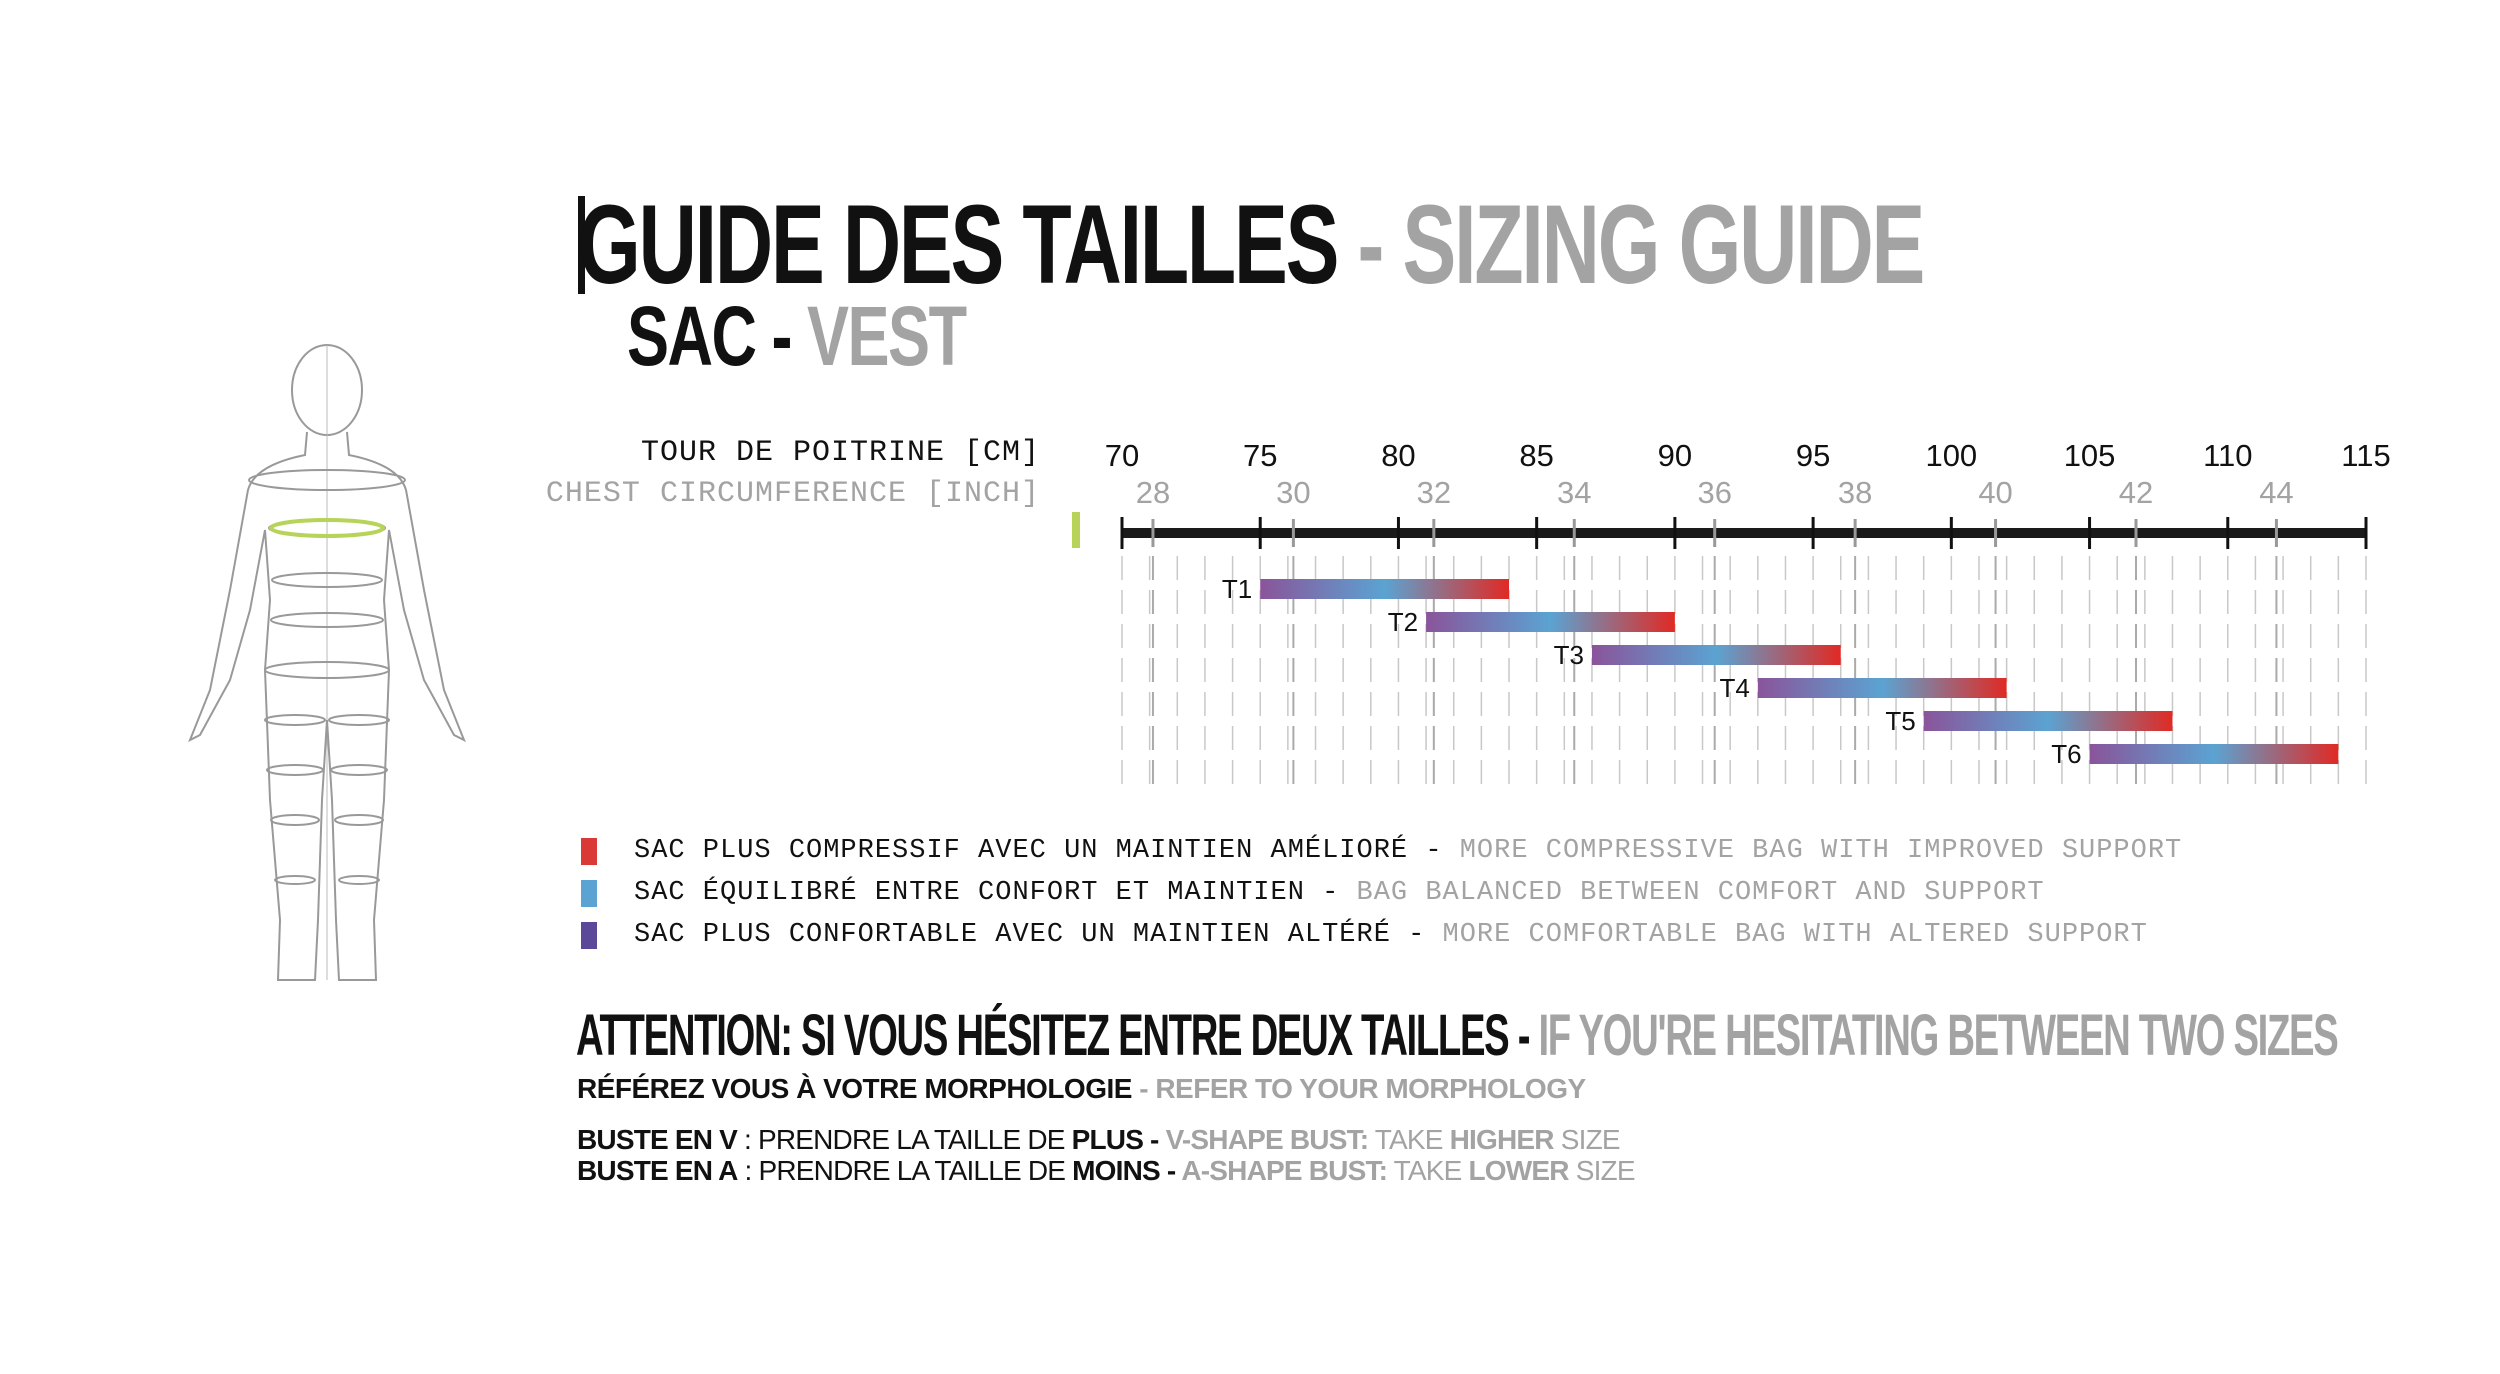  What do you see at coordinates (1502, 1139) in the screenshot?
I see `v-higher: HIGHER` at bounding box center [1502, 1139].